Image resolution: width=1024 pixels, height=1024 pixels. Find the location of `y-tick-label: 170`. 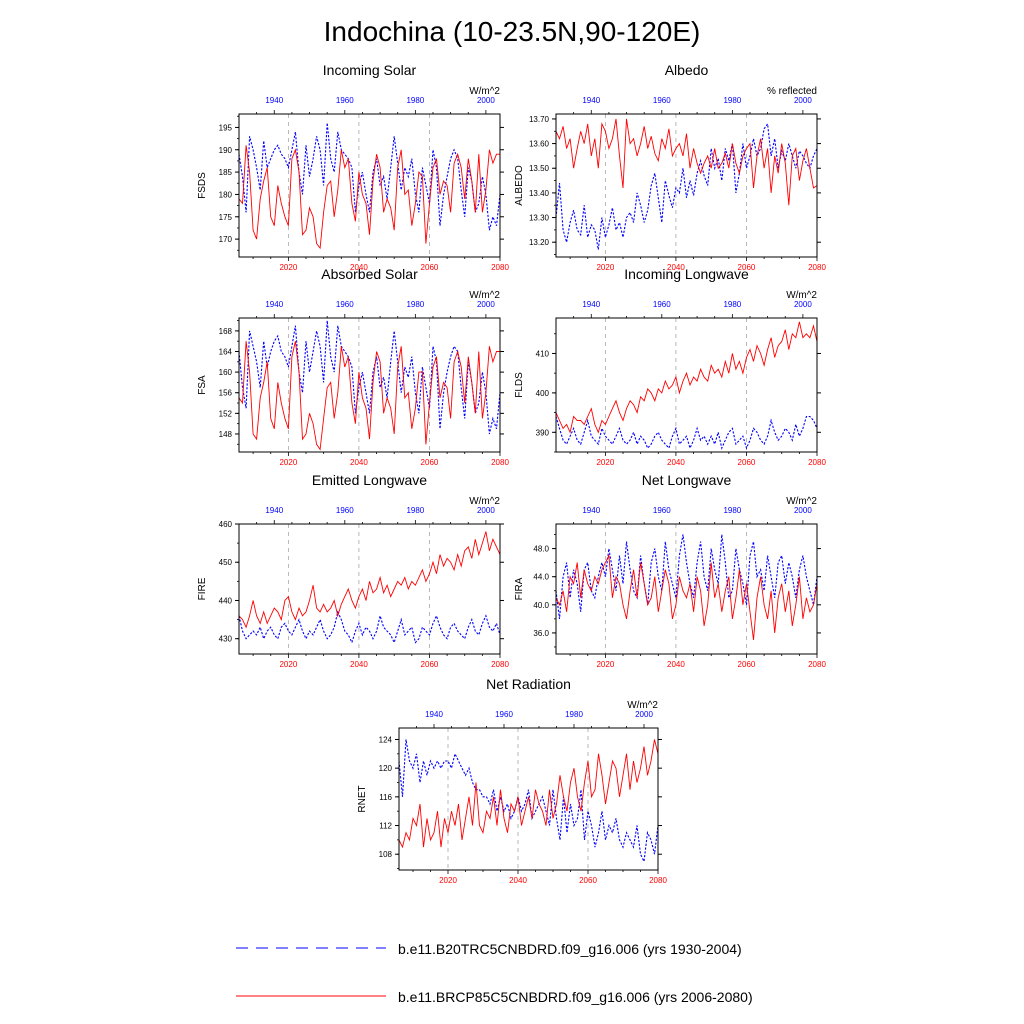

y-tick-label: 170 is located at coordinates (226, 239).